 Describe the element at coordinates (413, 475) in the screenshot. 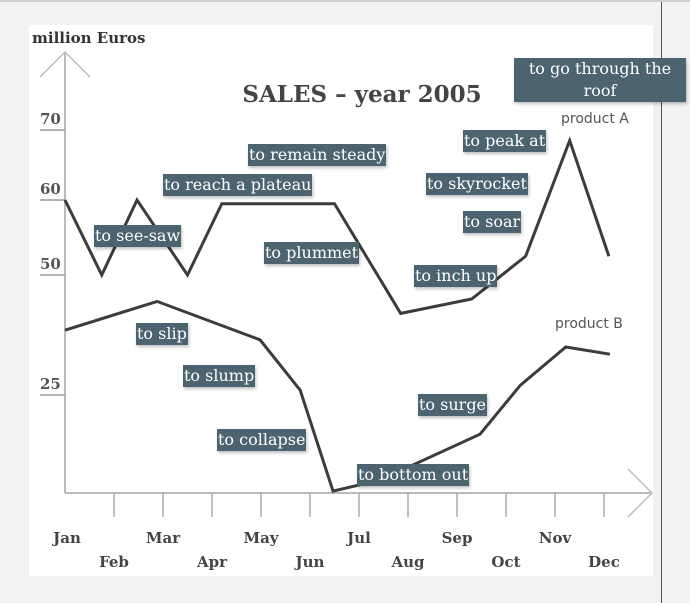

I see `annotation-label: to bottom out` at that location.